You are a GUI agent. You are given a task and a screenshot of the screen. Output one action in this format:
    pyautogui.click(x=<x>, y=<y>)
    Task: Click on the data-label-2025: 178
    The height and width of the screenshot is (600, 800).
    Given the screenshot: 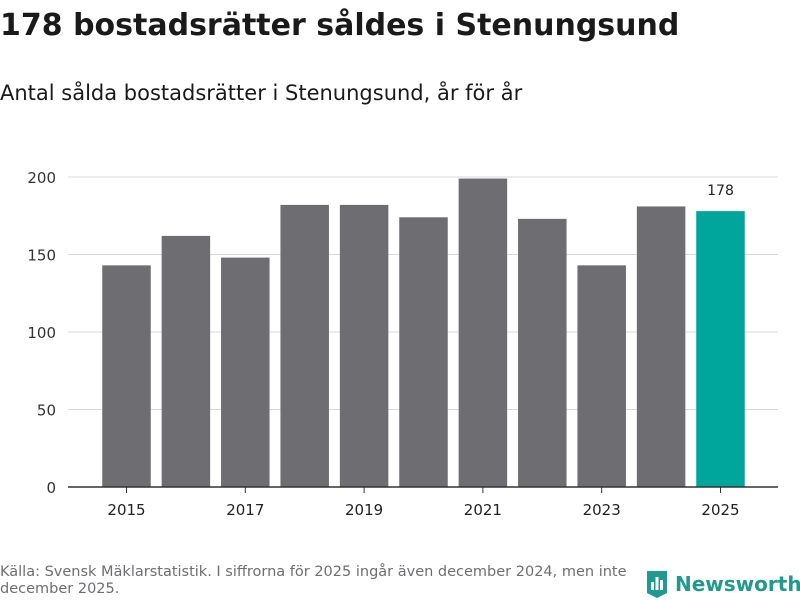 What is the action you would take?
    pyautogui.click(x=720, y=191)
    